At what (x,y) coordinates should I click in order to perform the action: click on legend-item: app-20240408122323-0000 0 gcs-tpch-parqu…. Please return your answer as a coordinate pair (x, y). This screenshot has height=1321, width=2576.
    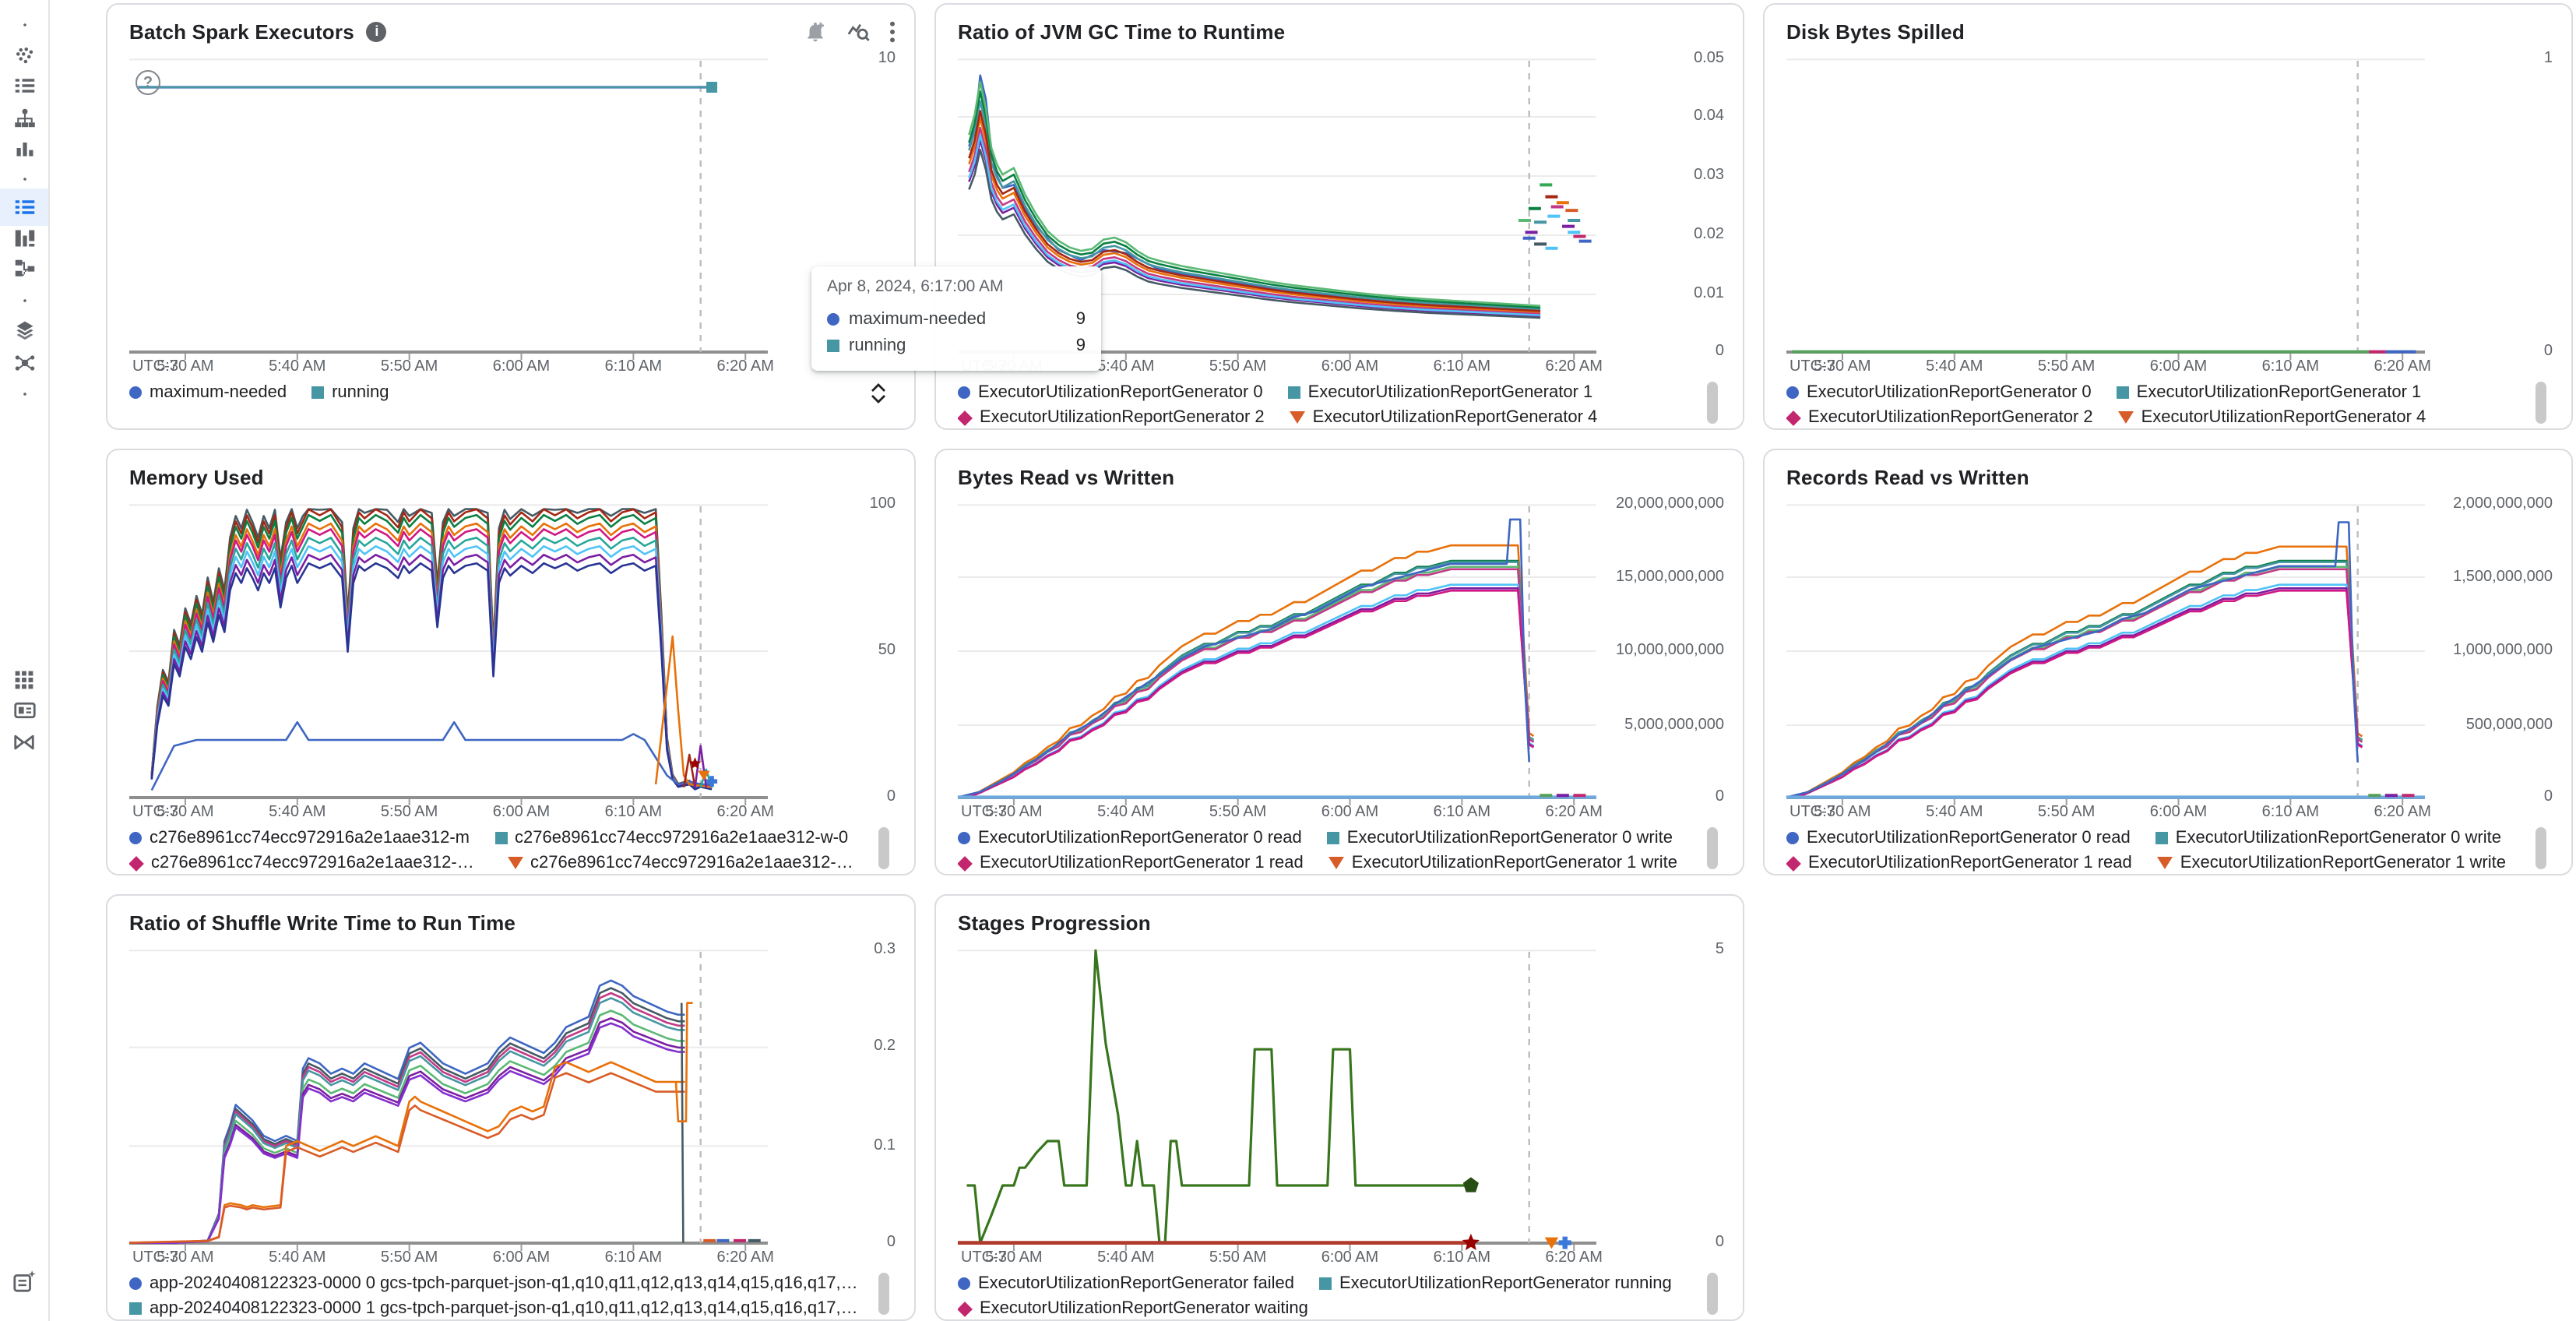
    Looking at the image, I should click on (495, 1283).